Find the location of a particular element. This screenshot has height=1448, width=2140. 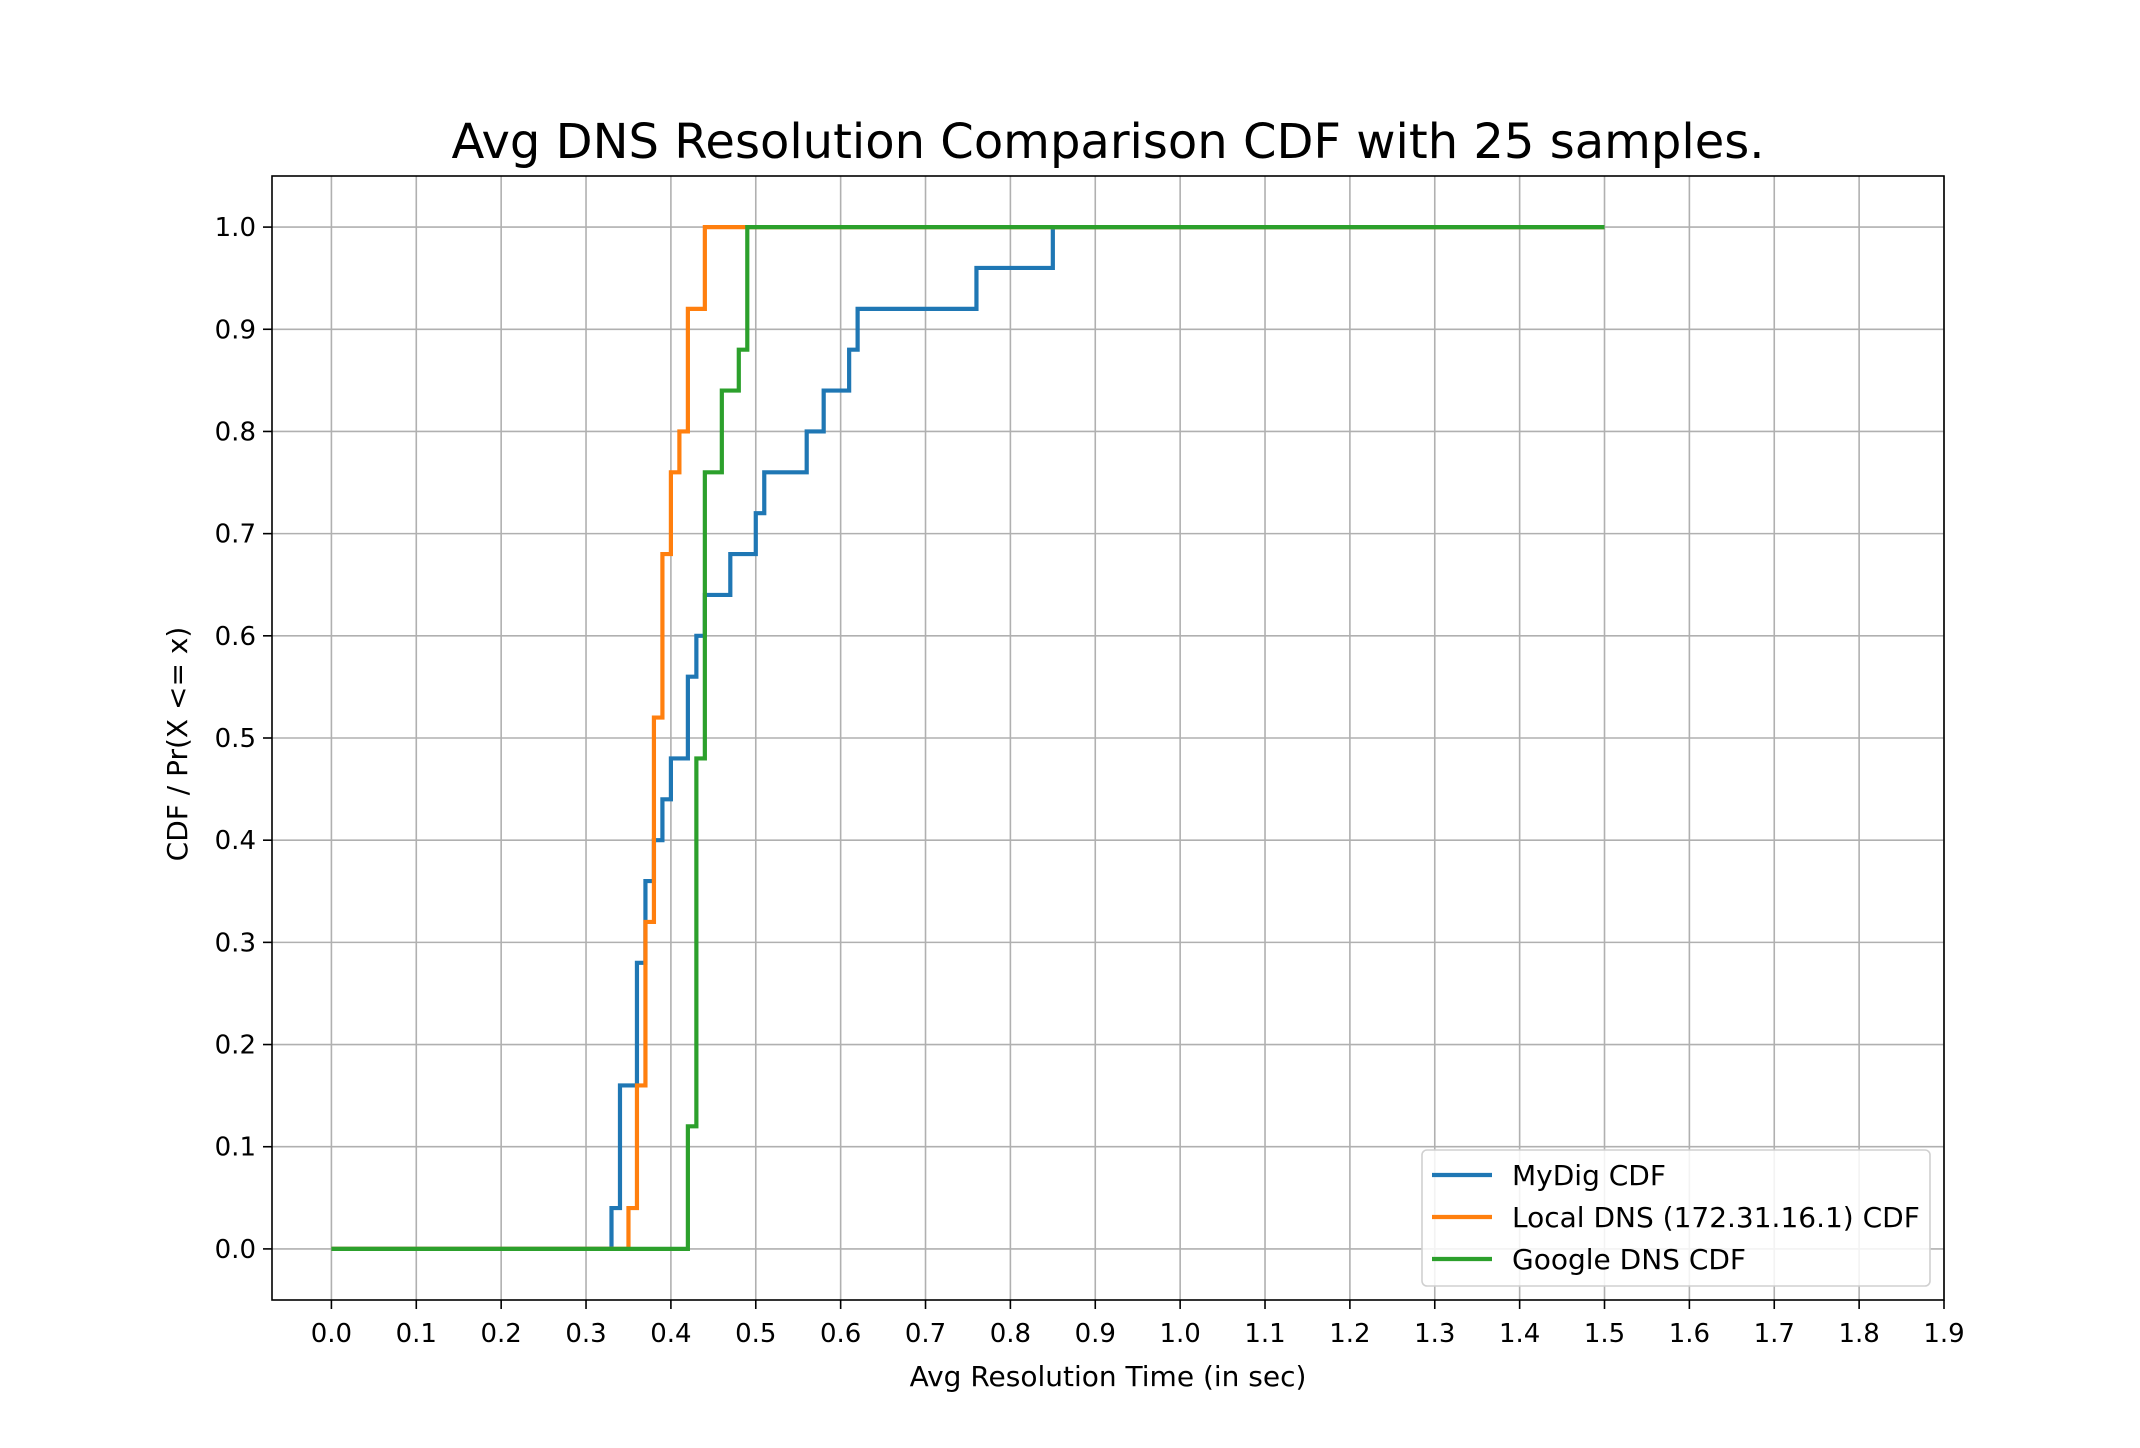

y-tick-label: 0.3 is located at coordinates (235, 943).